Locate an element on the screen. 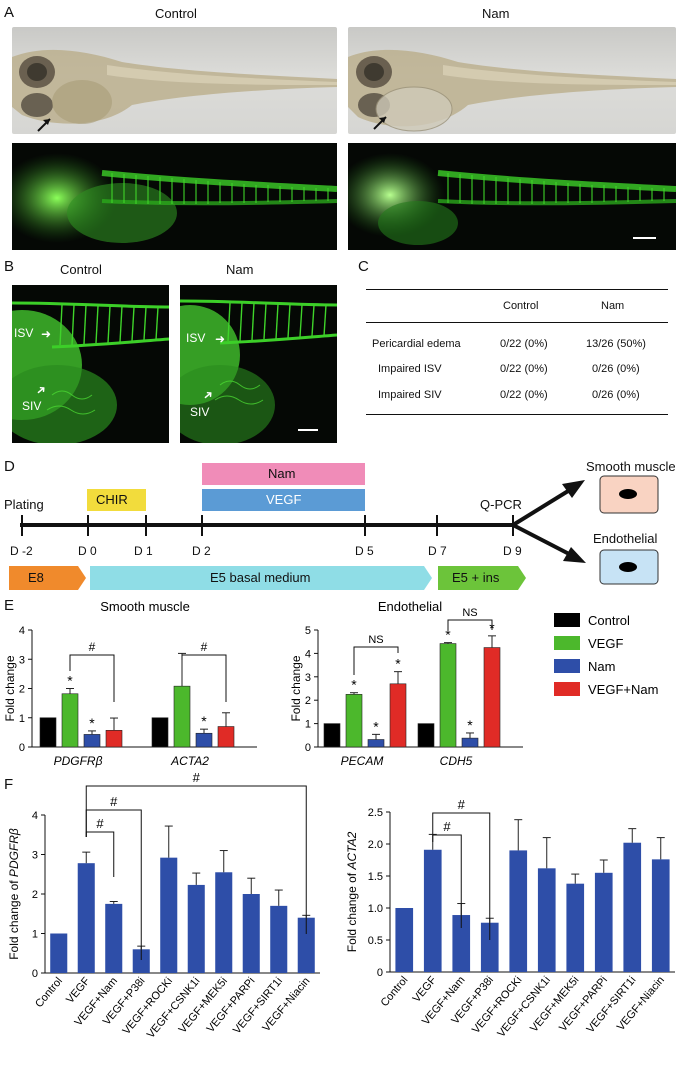 Image resolution: width=685 pixels, height=1080 pixels. category-label: PDGFRβ is located at coordinates (78, 761).